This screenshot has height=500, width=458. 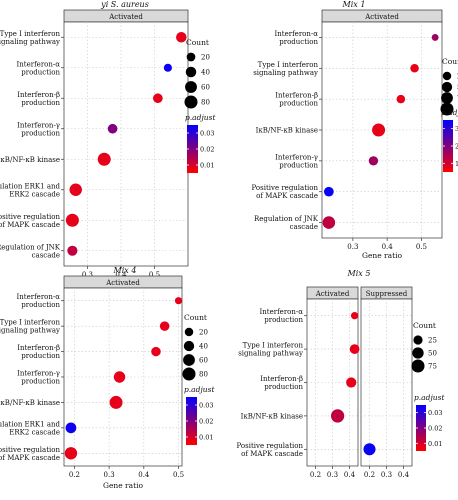 What do you see at coordinates (456, 129) in the screenshot?
I see `color-legend-label: 3e−04` at bounding box center [456, 129].